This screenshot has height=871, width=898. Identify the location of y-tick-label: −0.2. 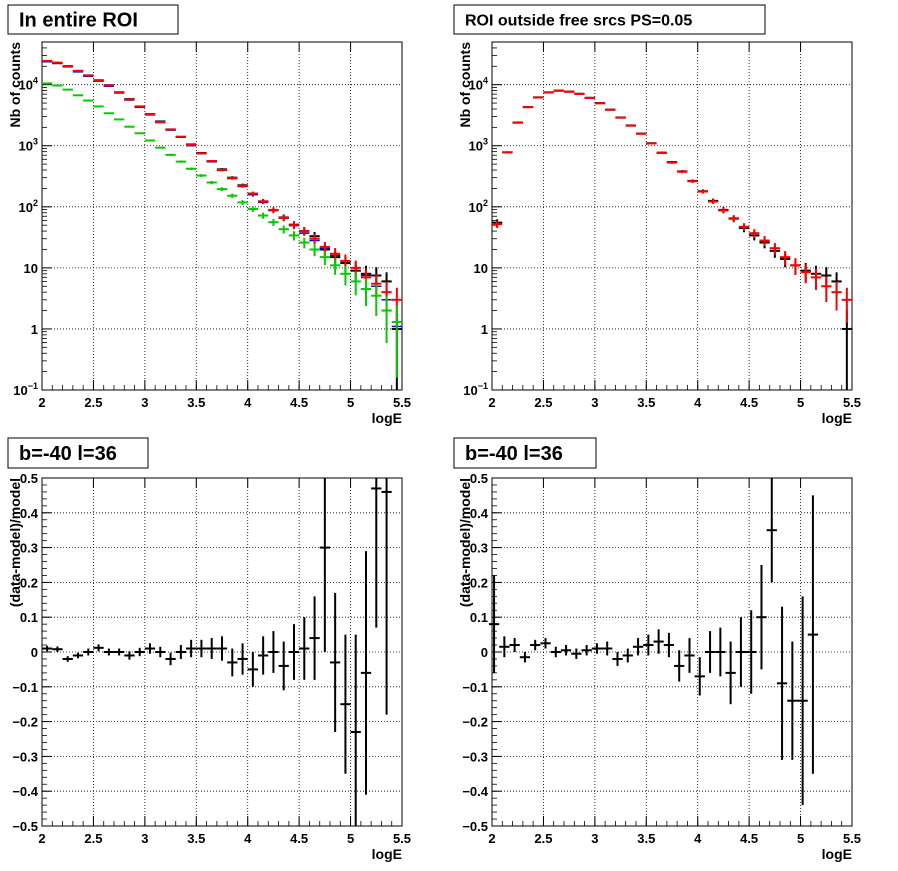
(475, 722).